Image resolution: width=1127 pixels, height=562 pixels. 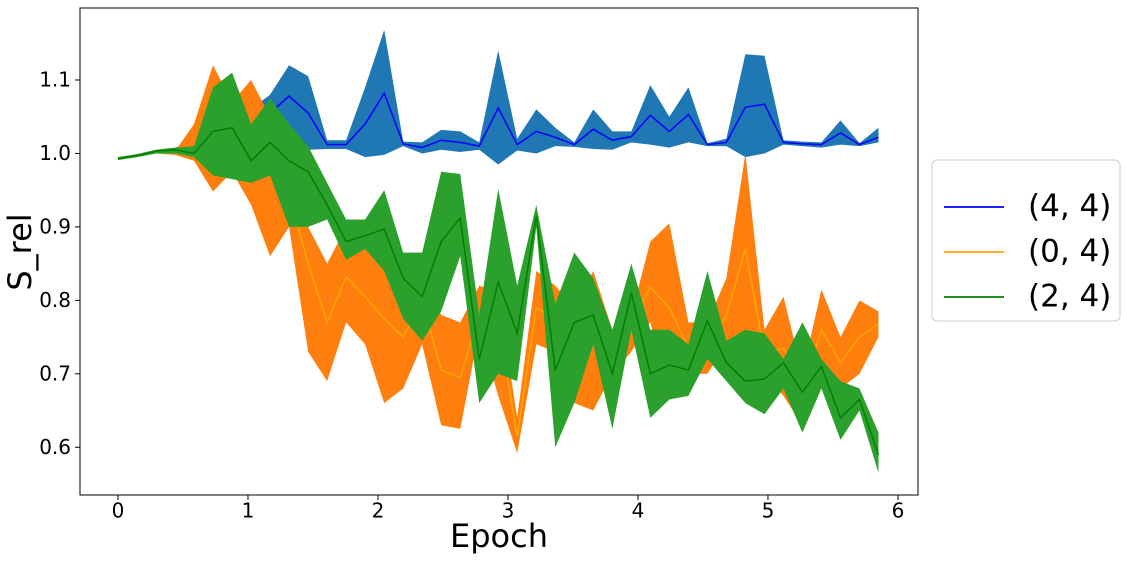 I want to click on y-tick-label: 1.1, so click(x=55, y=79).